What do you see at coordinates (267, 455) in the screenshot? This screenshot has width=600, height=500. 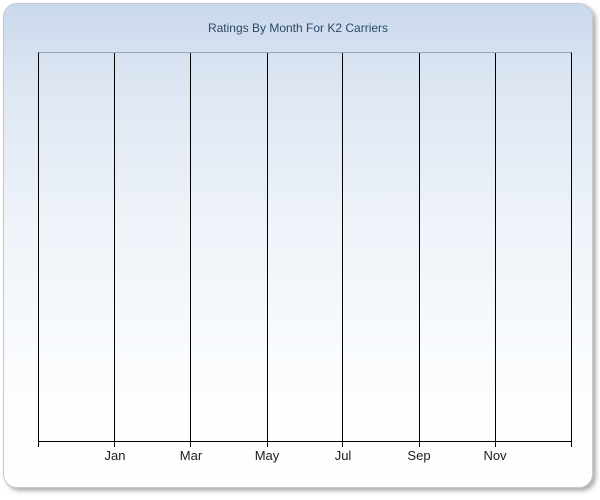 I see `x-axis-label: May` at bounding box center [267, 455].